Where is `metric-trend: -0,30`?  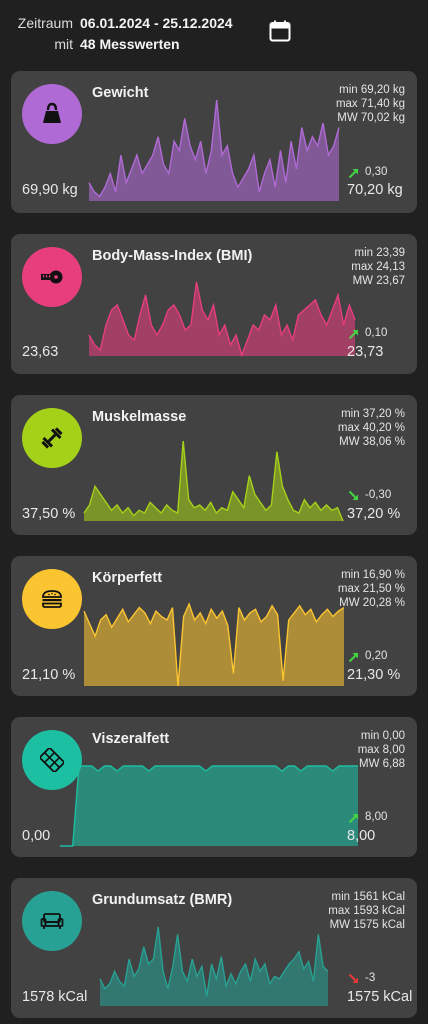 metric-trend: -0,30 is located at coordinates (382, 496).